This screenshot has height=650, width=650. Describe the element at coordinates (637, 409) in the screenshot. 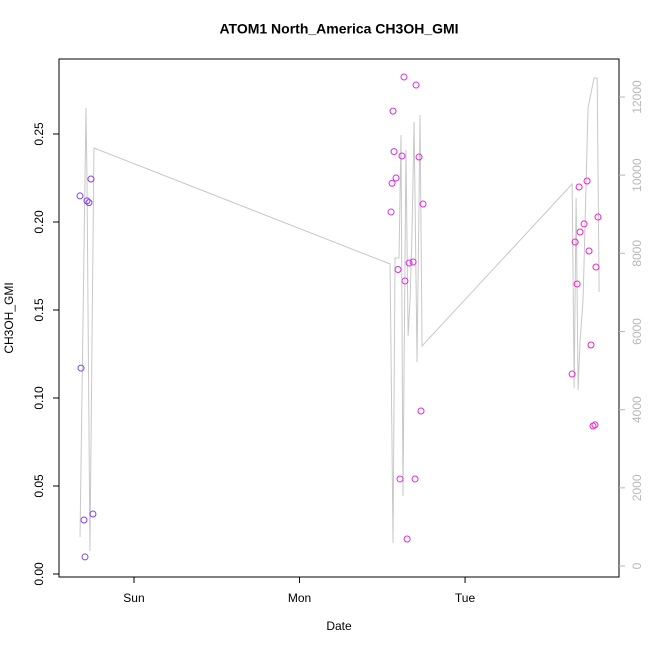

I see `y2-tick-label: 4000` at that location.